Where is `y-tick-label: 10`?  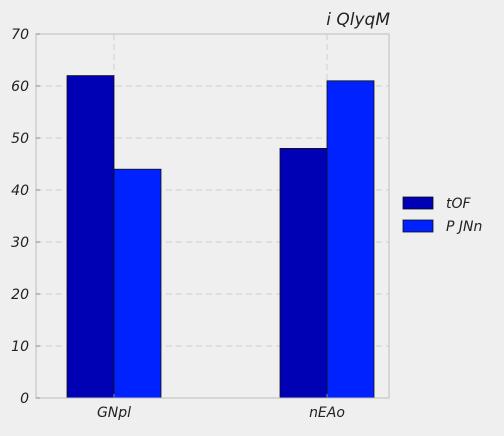
y-tick-label: 10 is located at coordinates (20, 347).